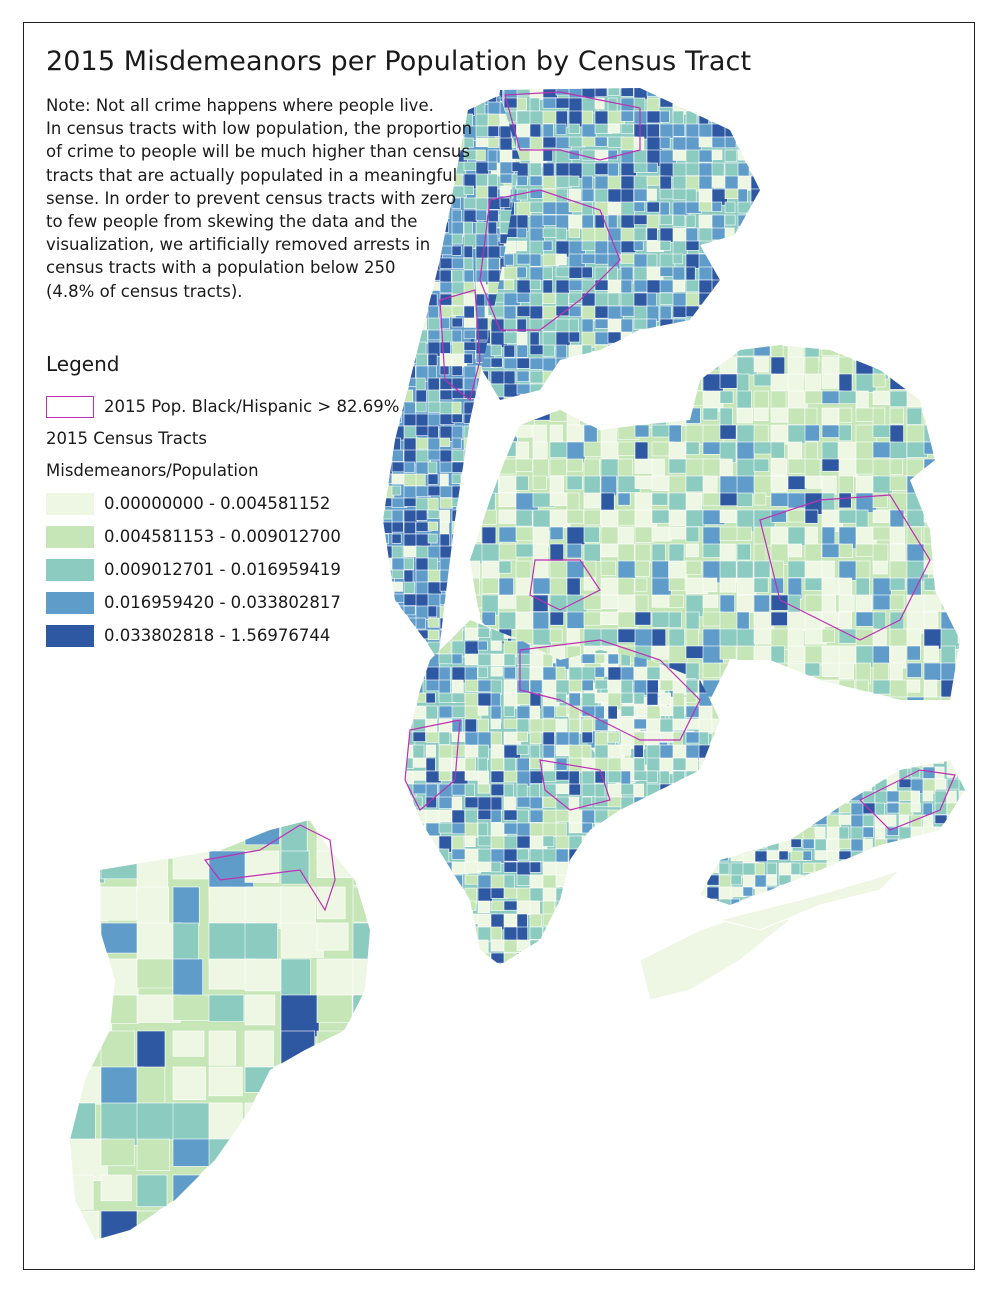 The width and height of the screenshot is (1000, 1294). Describe the element at coordinates (810, 900) in the screenshot. I see `breezy-point-area` at that location.